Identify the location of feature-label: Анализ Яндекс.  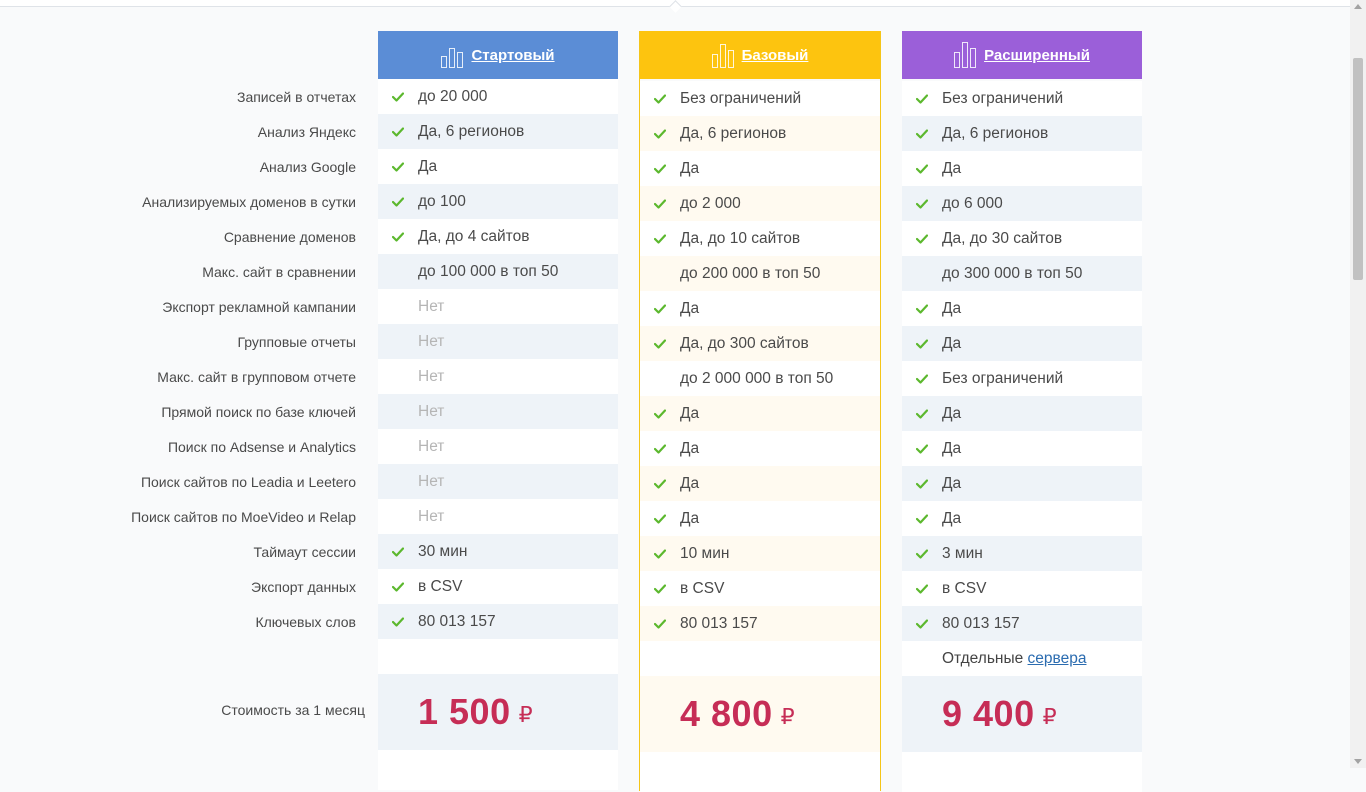
(306, 131).